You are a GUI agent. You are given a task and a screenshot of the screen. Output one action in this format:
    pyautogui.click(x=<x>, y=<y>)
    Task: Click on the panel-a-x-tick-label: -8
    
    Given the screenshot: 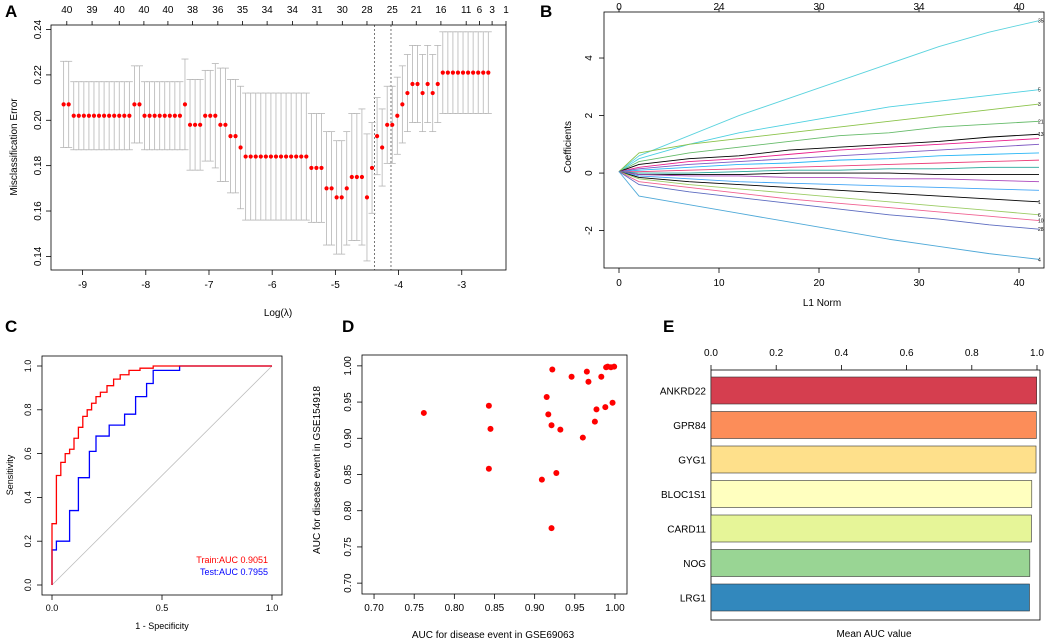 What is the action you would take?
    pyautogui.click(x=145, y=285)
    